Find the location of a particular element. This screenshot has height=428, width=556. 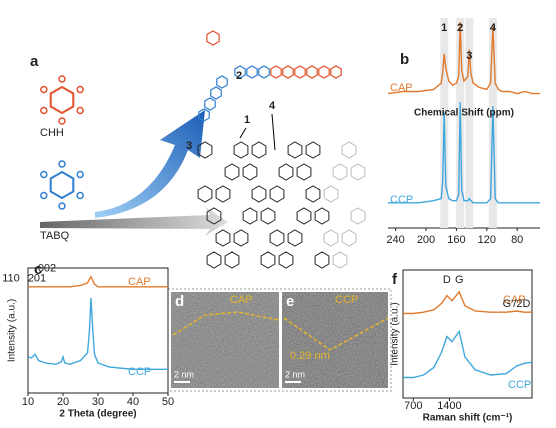

panel-label: f is located at coordinates (395, 279).